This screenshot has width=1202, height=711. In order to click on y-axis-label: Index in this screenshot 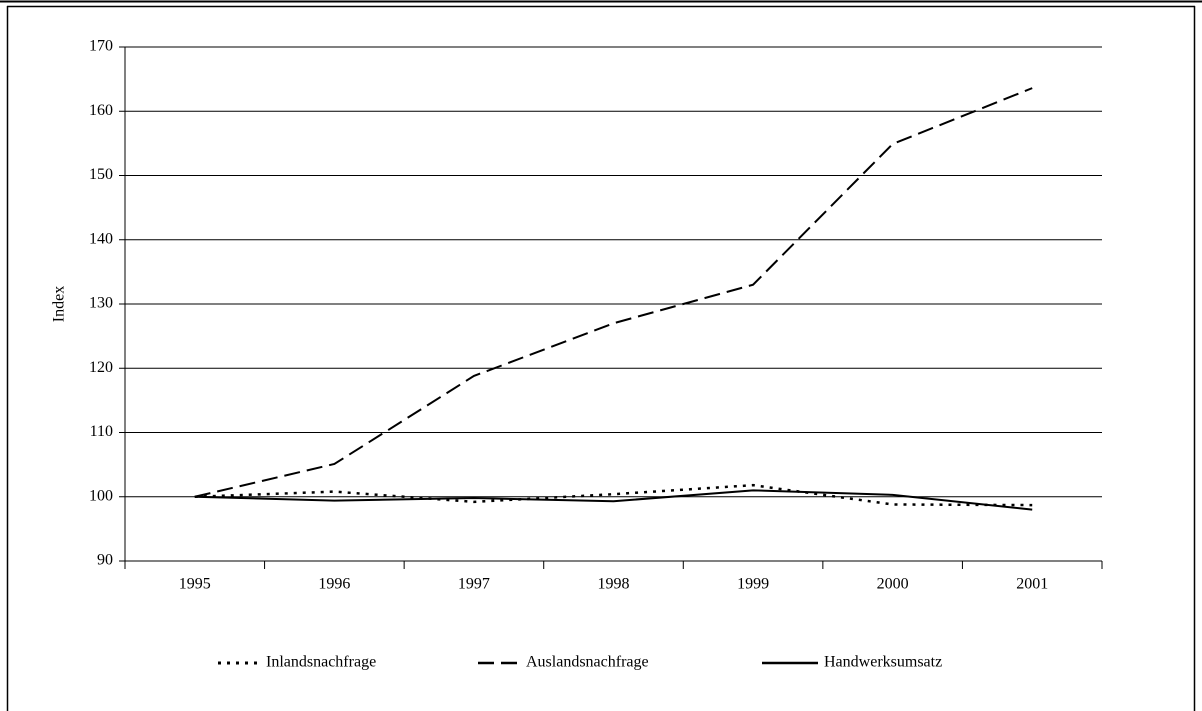, I will do `click(59, 304)`.